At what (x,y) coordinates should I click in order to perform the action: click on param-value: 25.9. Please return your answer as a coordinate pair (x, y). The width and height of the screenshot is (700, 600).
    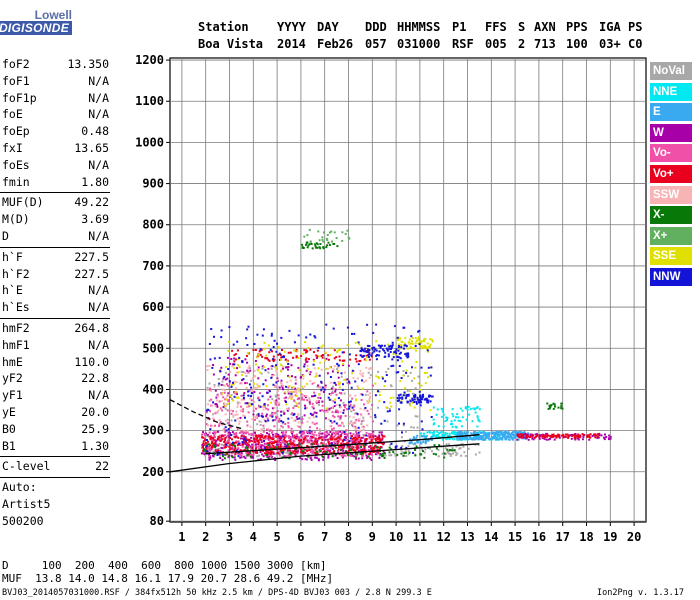
    Looking at the image, I should click on (95, 428).